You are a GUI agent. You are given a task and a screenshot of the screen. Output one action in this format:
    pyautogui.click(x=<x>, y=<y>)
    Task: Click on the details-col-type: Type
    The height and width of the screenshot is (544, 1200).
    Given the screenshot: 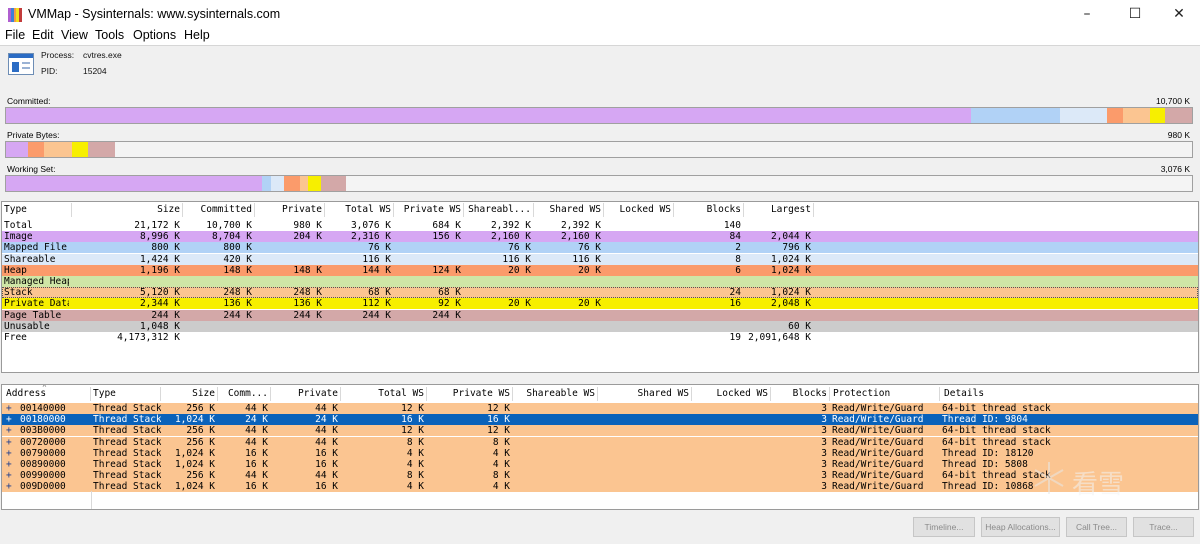 What is the action you would take?
    pyautogui.click(x=126, y=394)
    